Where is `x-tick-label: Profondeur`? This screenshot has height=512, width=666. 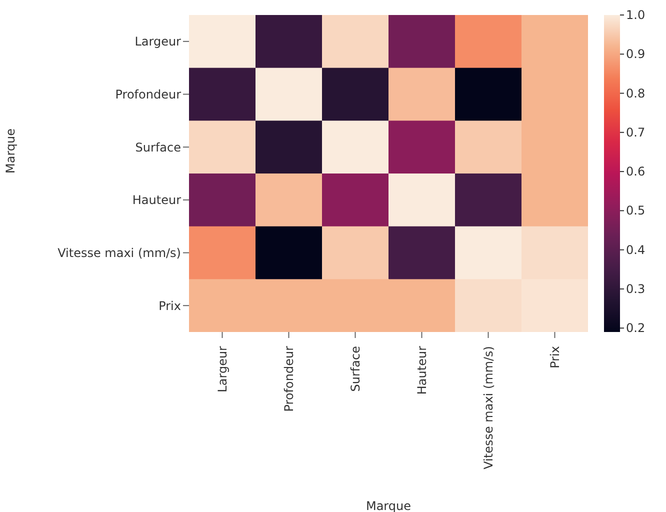
x-tick-label: Profondeur is located at coordinates (289, 379).